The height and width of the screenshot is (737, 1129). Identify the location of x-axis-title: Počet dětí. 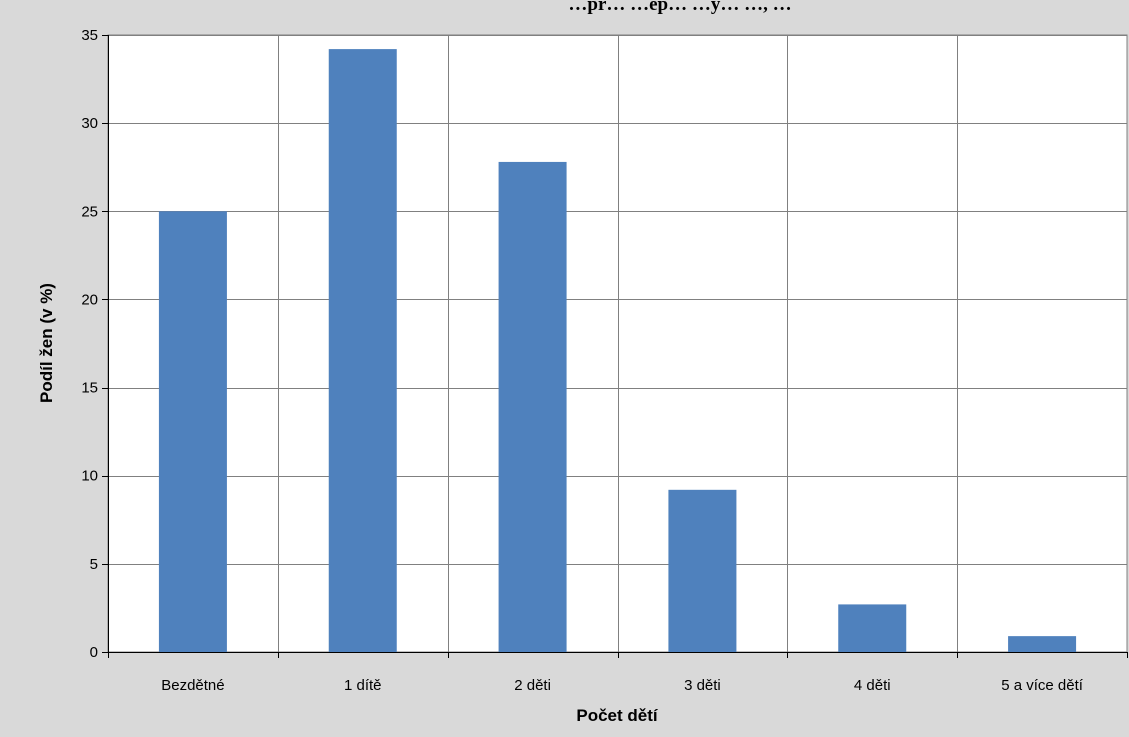
(617, 715).